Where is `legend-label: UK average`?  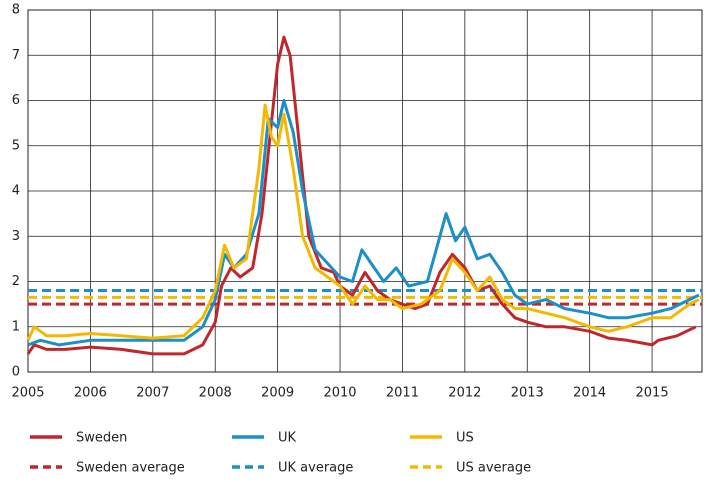
legend-label: UK average is located at coordinates (315, 468).